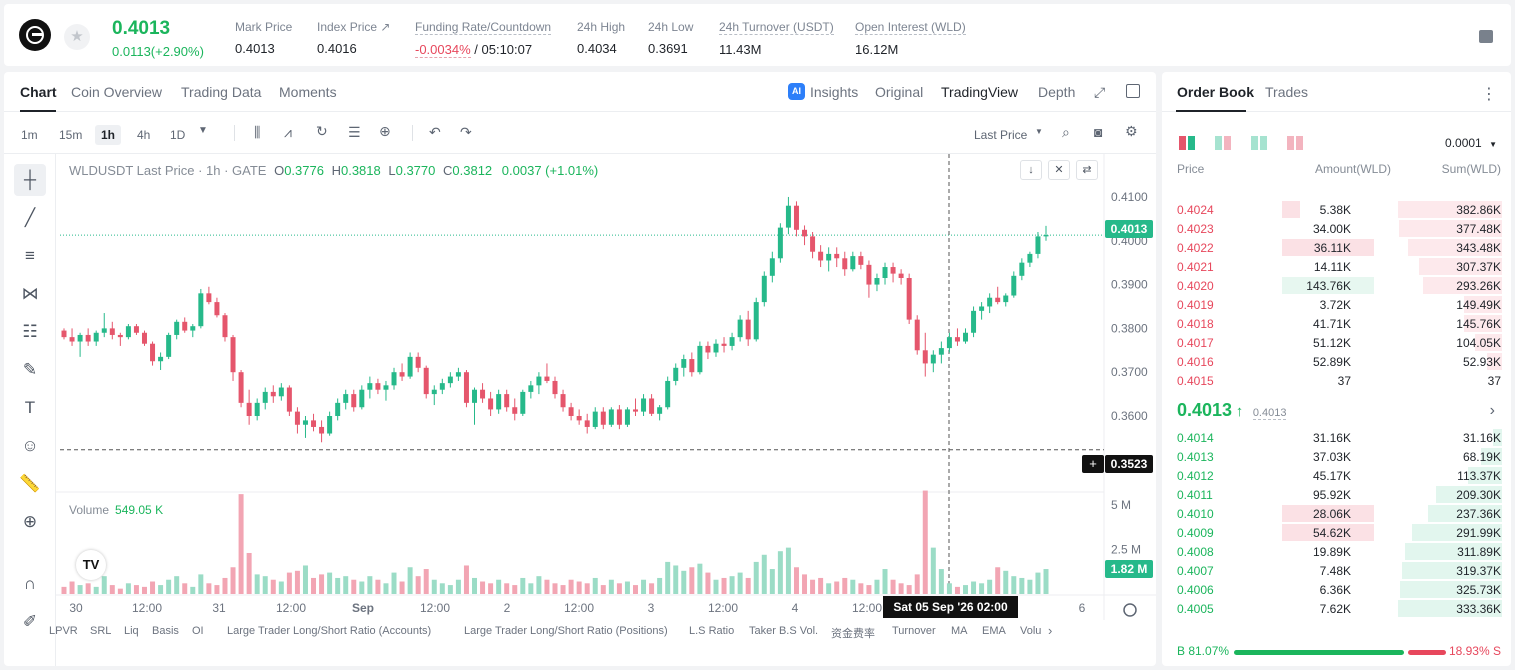 The image size is (1515, 670). I want to click on interval-1m: 1m, so click(29, 135).